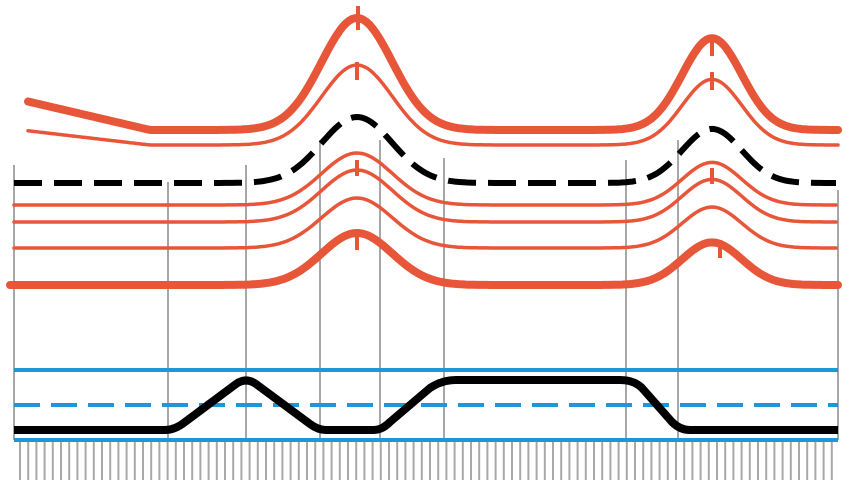  I want to click on contour-dashed-reference, so click(425, 149).